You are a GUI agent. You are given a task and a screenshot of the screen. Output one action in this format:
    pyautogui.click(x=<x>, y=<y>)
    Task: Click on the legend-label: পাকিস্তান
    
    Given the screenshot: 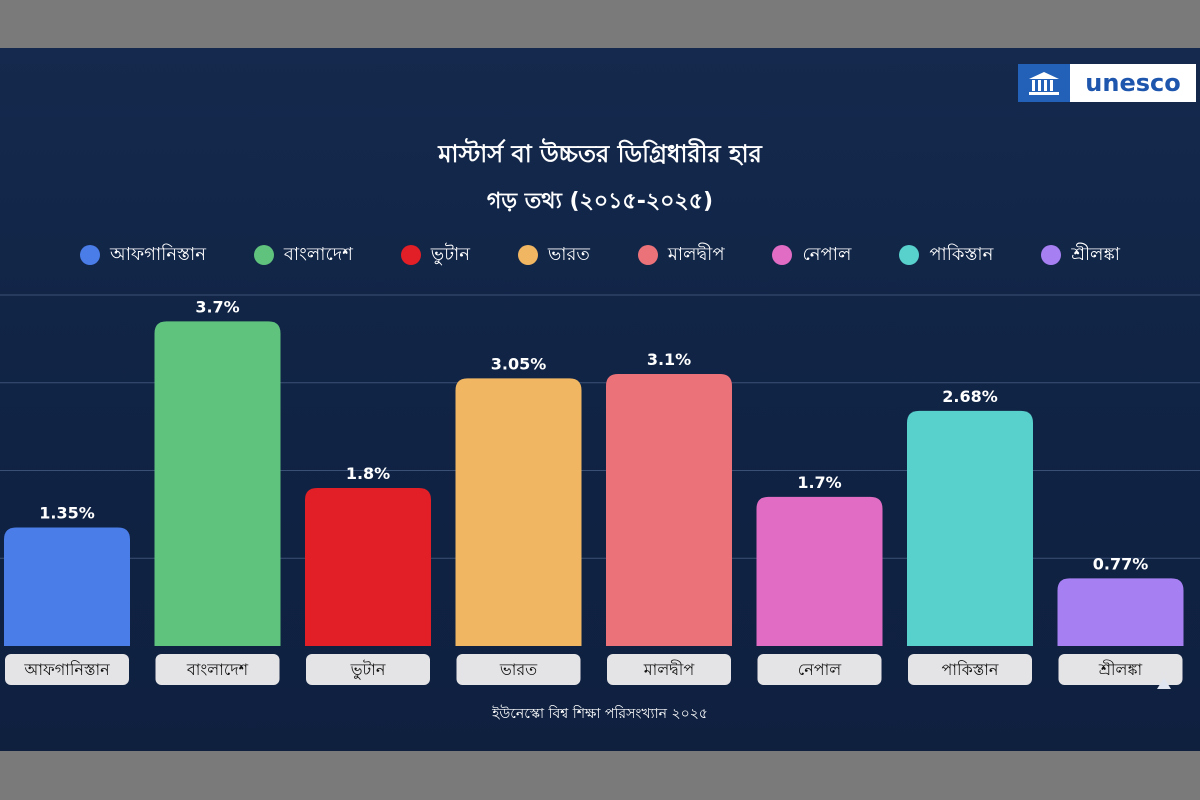 What is the action you would take?
    pyautogui.click(x=961, y=254)
    